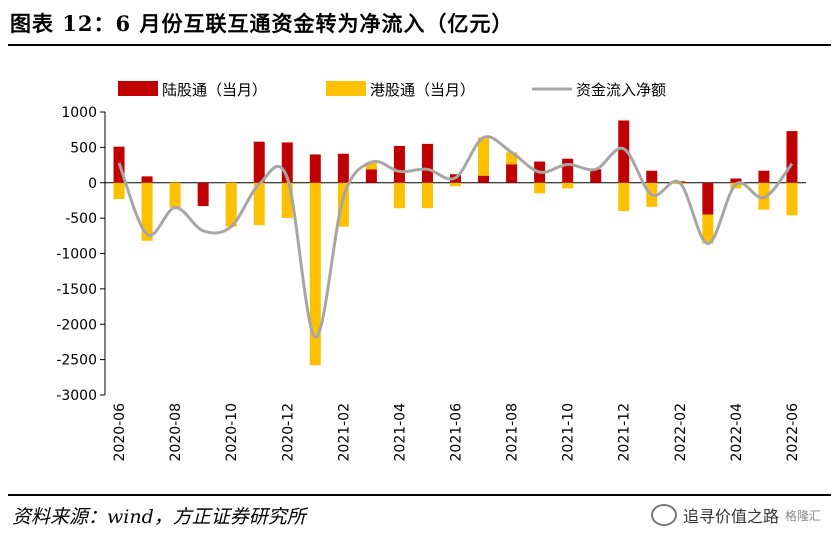  What do you see at coordinates (681, 432) in the screenshot?
I see `x-tick-label: 2022-02` at bounding box center [681, 432].